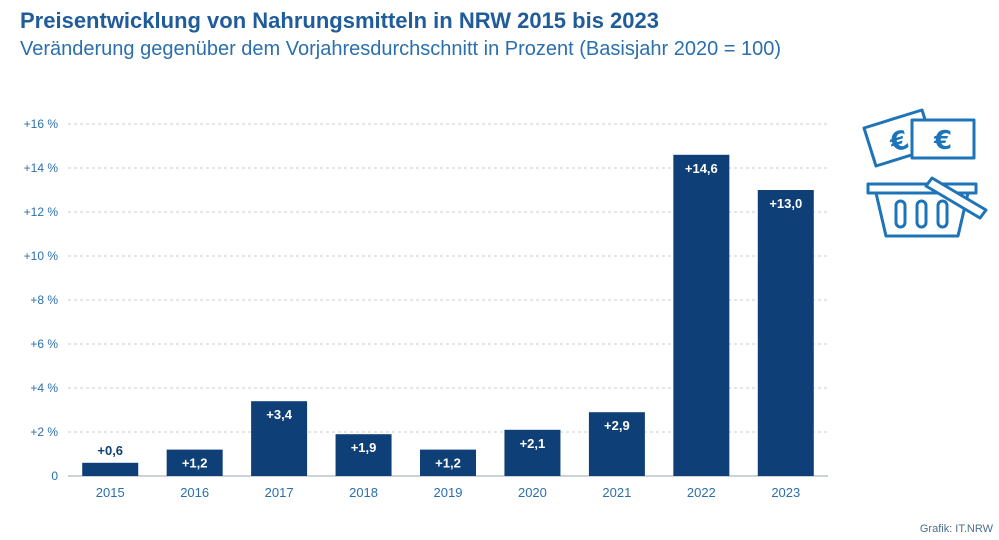 This screenshot has height=540, width=999. Describe the element at coordinates (41, 256) in the screenshot. I see `y-tick-label: +10 %` at that location.